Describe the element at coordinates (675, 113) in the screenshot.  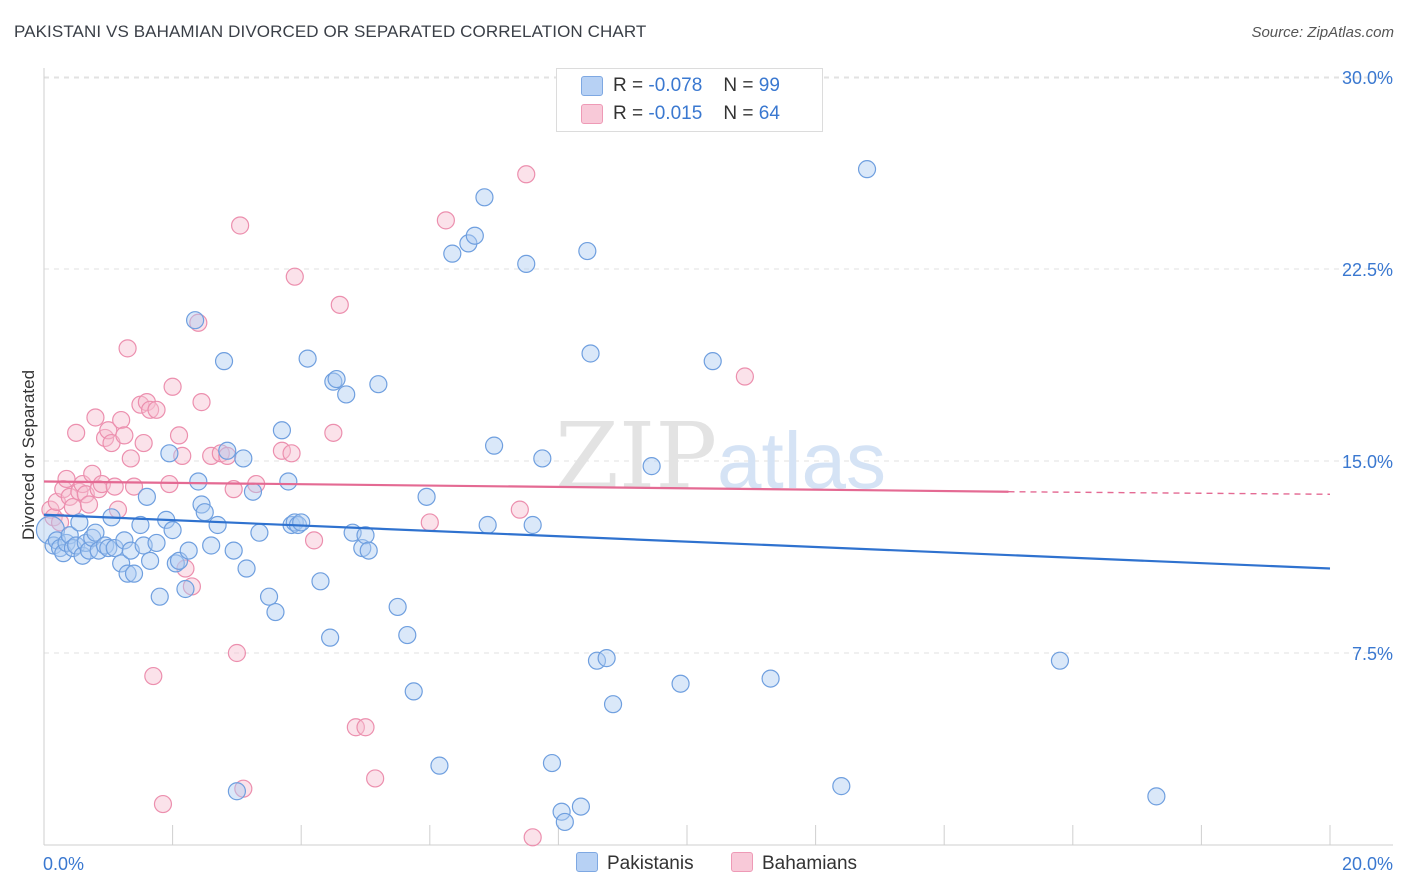
I see `legend-r-value: -0.015` at that location.